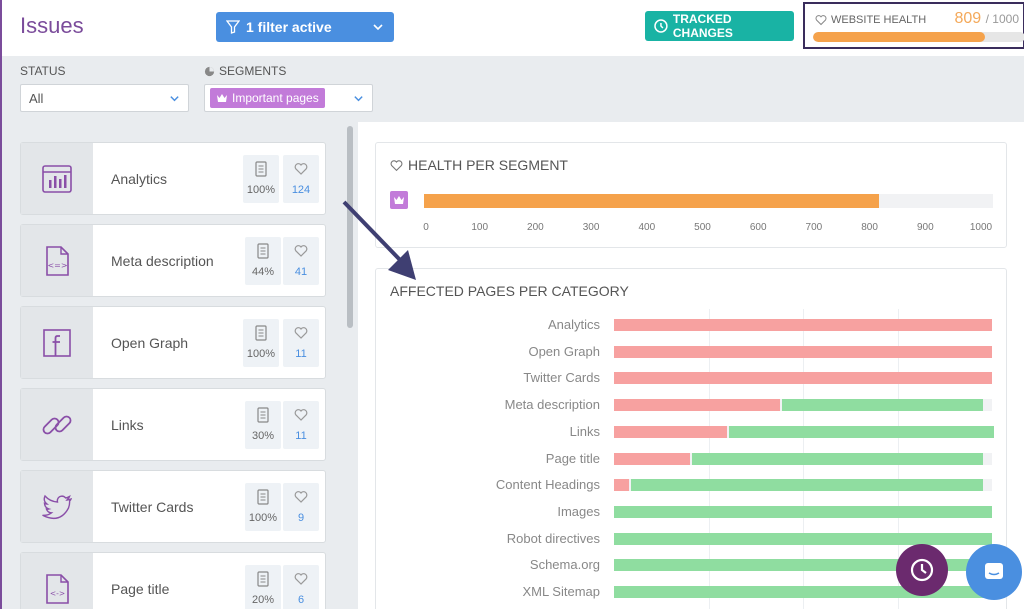 The width and height of the screenshot is (1024, 609). Describe the element at coordinates (43, 71) in the screenshot. I see `status-label-text: STATUS` at that location.